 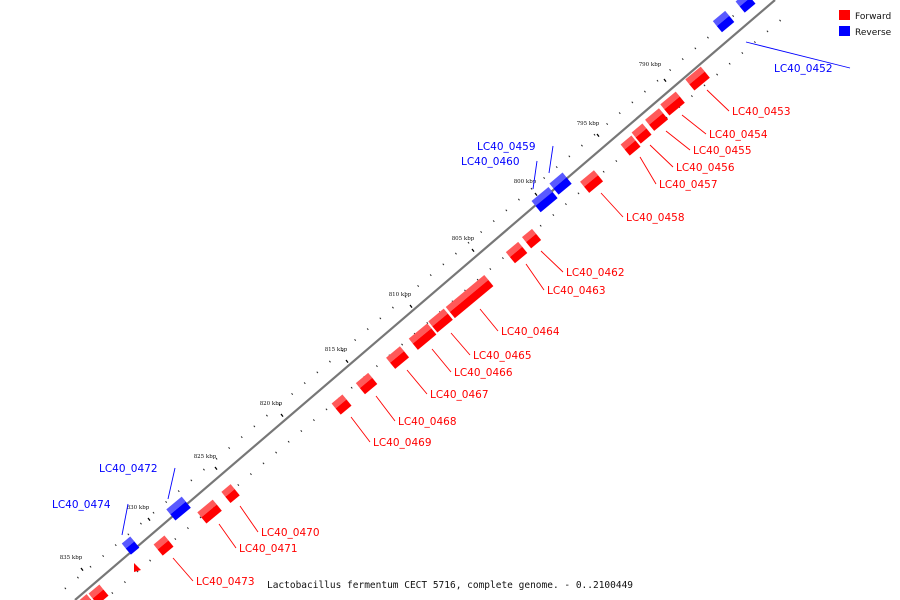 What do you see at coordinates (655, 218) in the screenshot?
I see `gene-label-LC40_0458: LC40_0458` at bounding box center [655, 218].